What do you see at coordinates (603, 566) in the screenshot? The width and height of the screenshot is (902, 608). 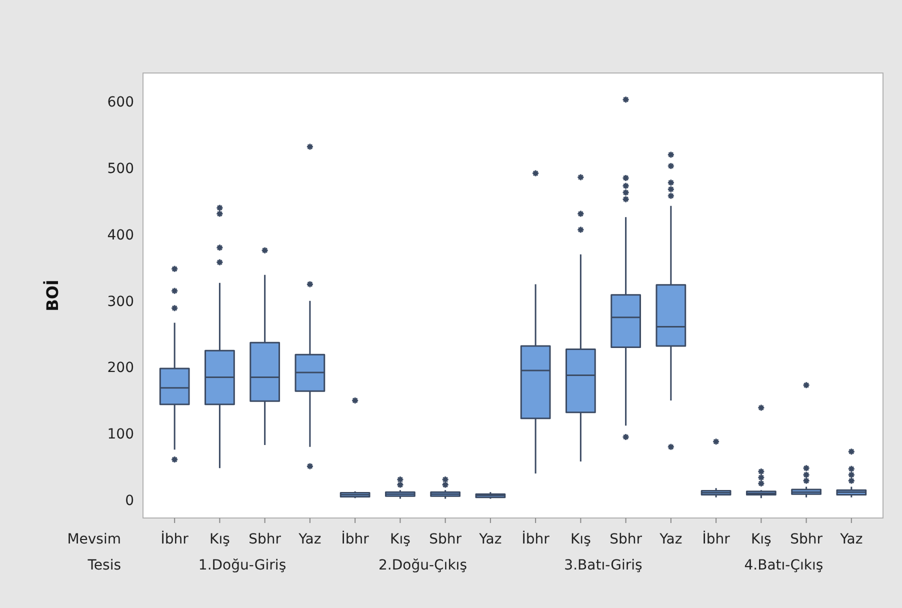 I see `text: 3.Batı-Giriş` at bounding box center [603, 566].